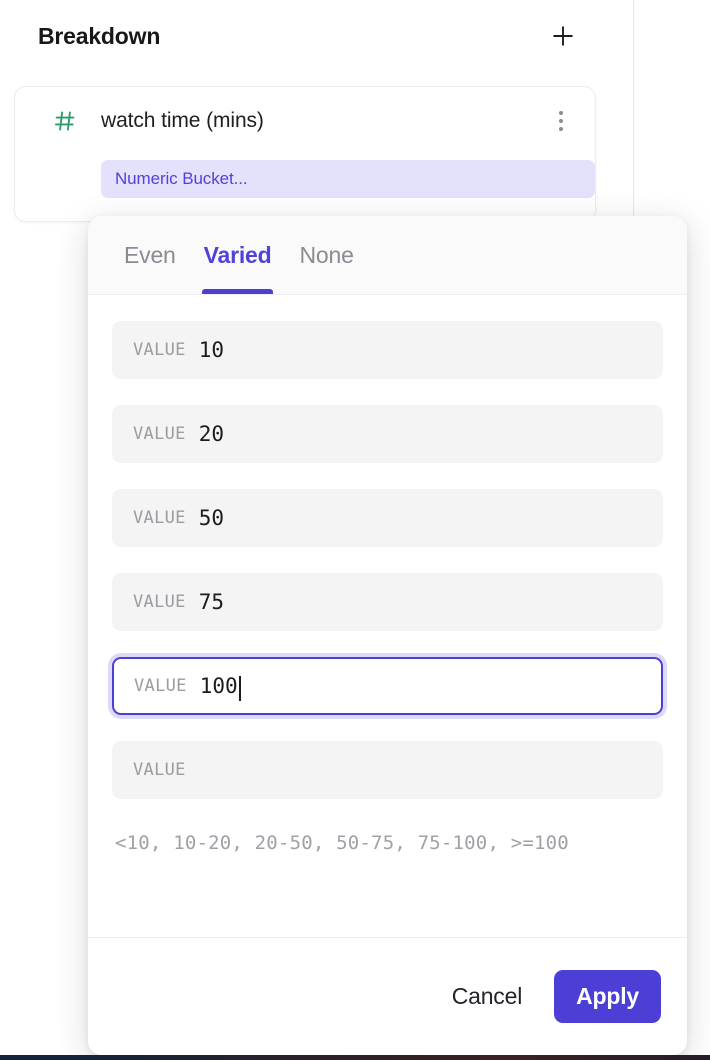 This screenshot has width=710, height=1060. What do you see at coordinates (211, 434) in the screenshot?
I see `value-input: 20` at bounding box center [211, 434].